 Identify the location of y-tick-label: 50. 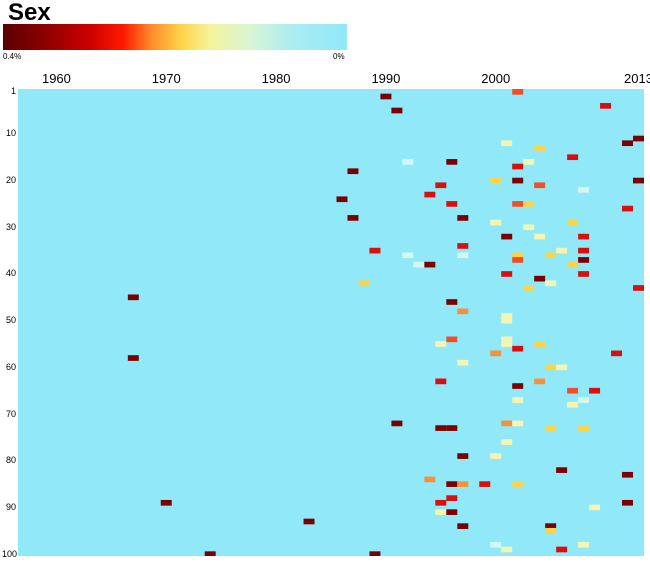
(10, 320).